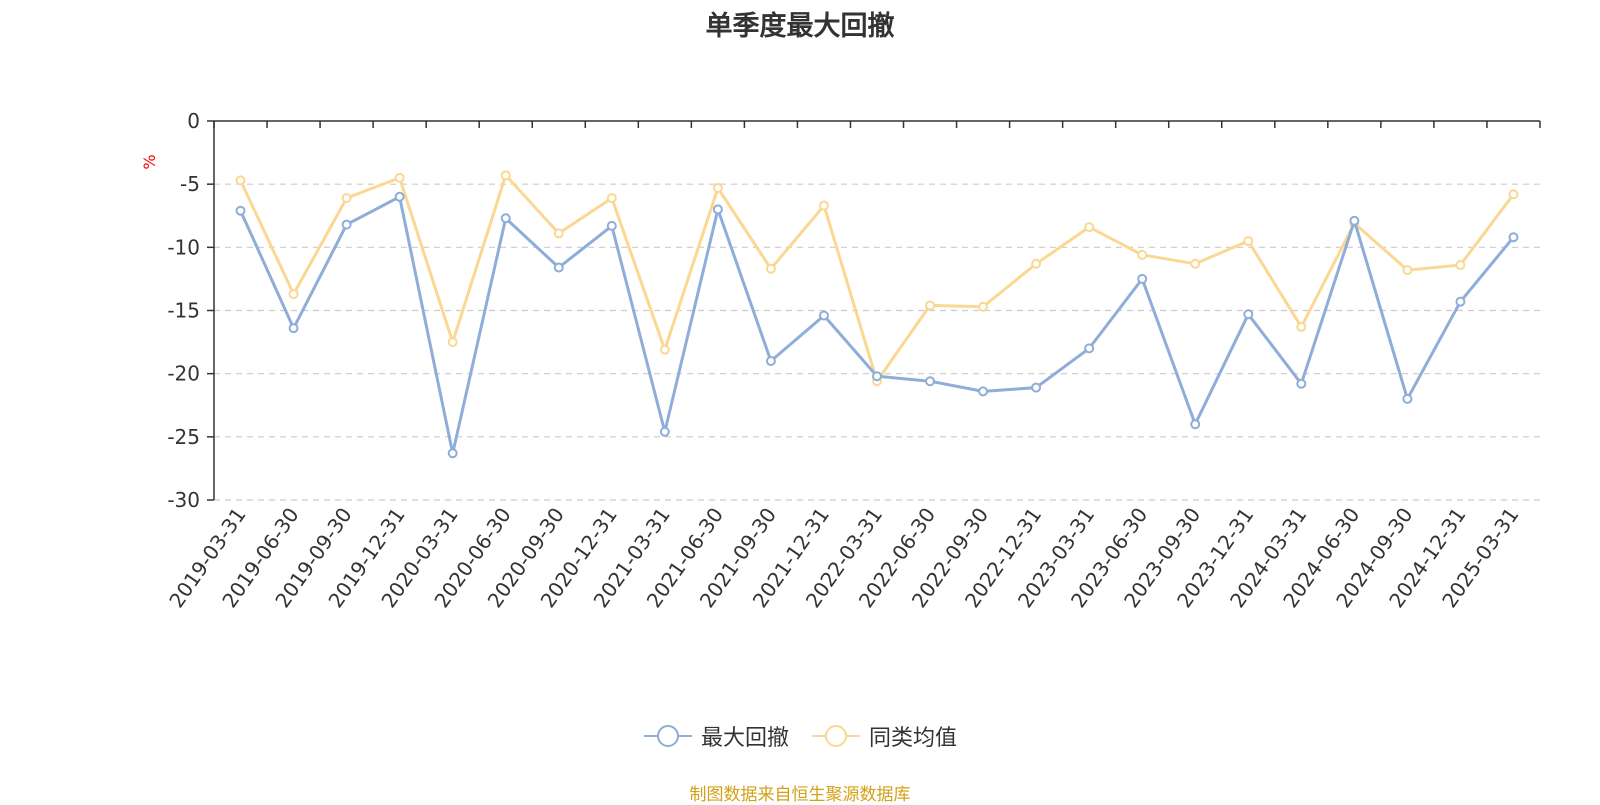 The width and height of the screenshot is (1600, 805). What do you see at coordinates (800, 736) in the screenshot?
I see `legend: 最大回撤 同类均值` at bounding box center [800, 736].